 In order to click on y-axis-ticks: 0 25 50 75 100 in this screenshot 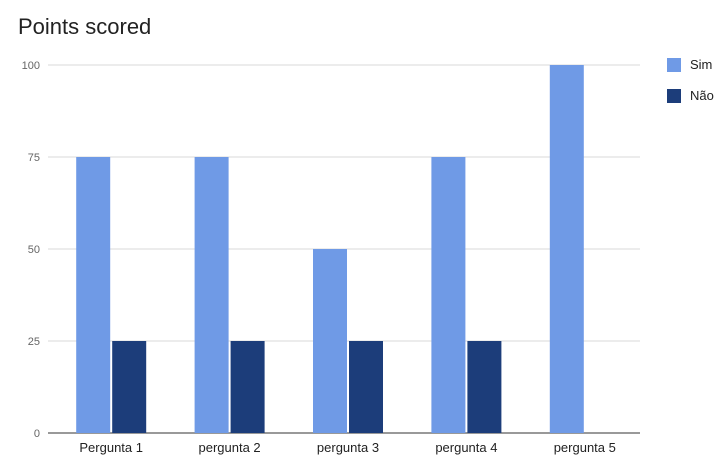, I will do `click(31, 250)`.